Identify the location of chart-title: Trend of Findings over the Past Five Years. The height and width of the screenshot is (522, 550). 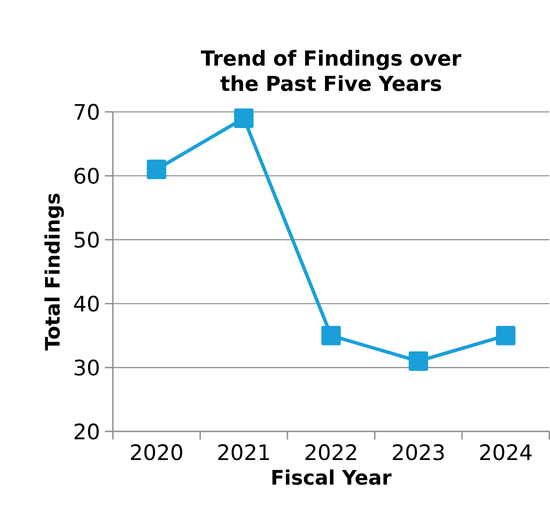
(331, 70).